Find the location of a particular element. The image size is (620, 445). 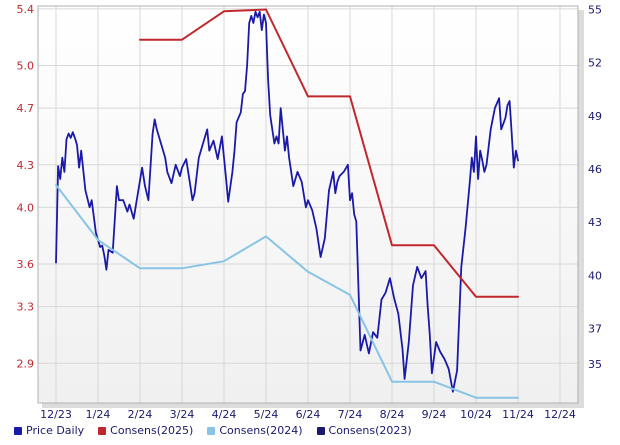

legend-label-consens-2023: Consens(2023) is located at coordinates (370, 430).